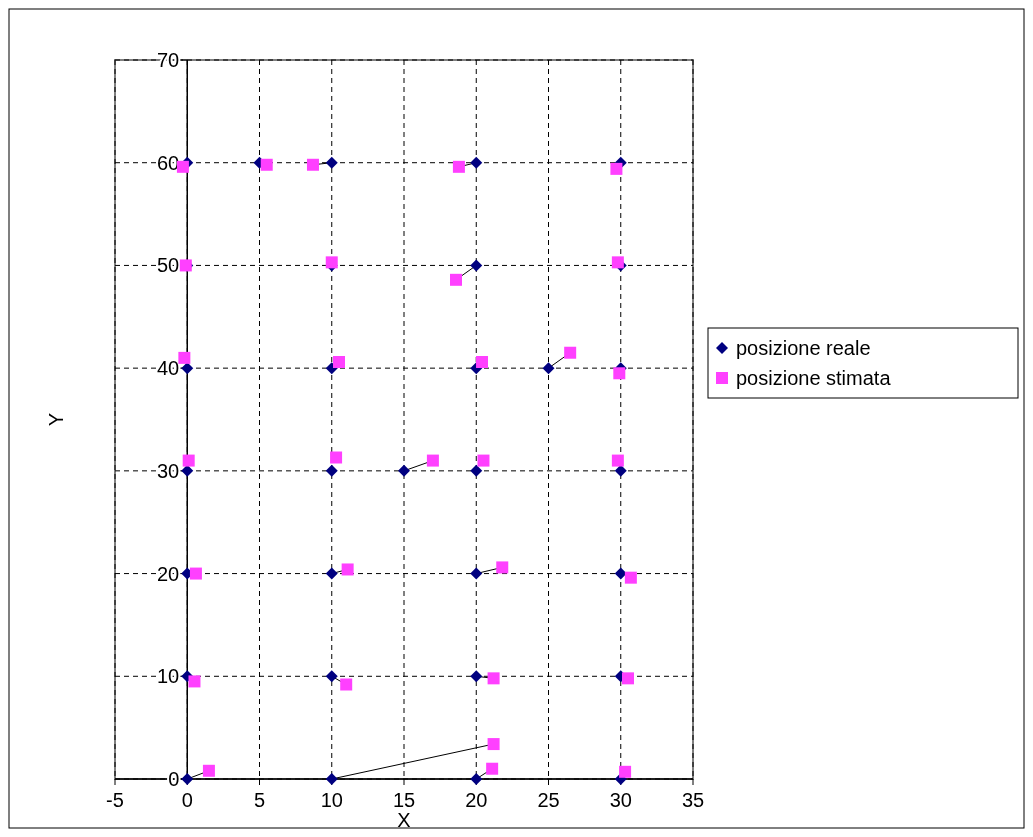  Describe the element at coordinates (168, 676) in the screenshot. I see `y-tick-label: 10` at that location.